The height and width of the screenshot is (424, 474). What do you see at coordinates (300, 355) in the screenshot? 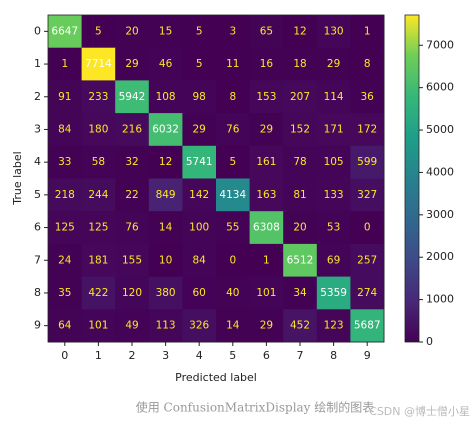
I see `x-tick-label: 7` at bounding box center [300, 355].